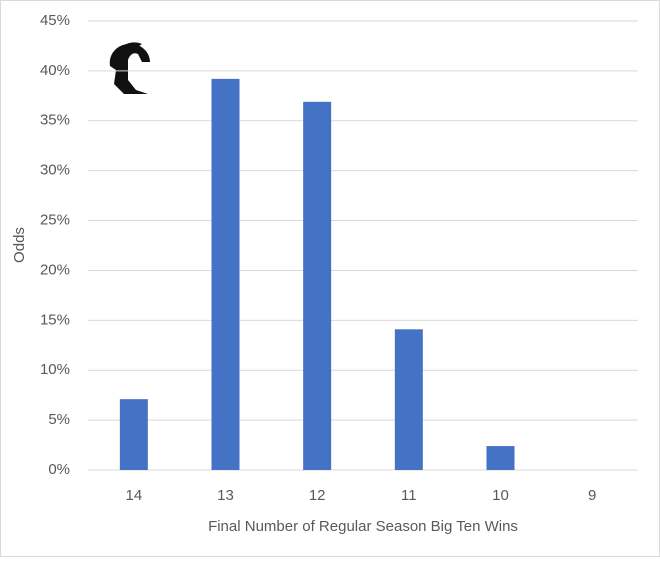 Image resolution: width=660 pixels, height=562 pixels. What do you see at coordinates (500, 495) in the screenshot?
I see `x-tick-label: 10` at bounding box center [500, 495].